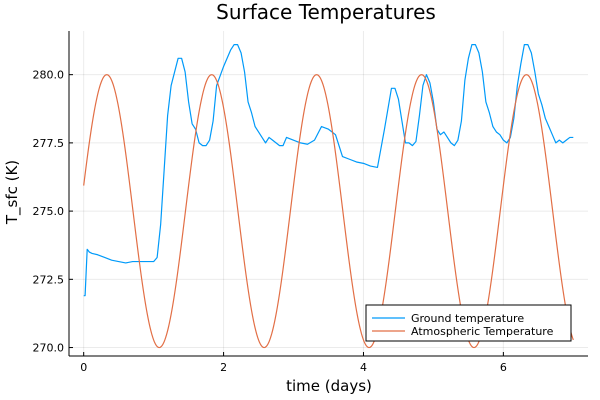 Image resolution: width=600 pixels, height=400 pixels. I want to click on x-tick-label: 0, so click(83, 367).